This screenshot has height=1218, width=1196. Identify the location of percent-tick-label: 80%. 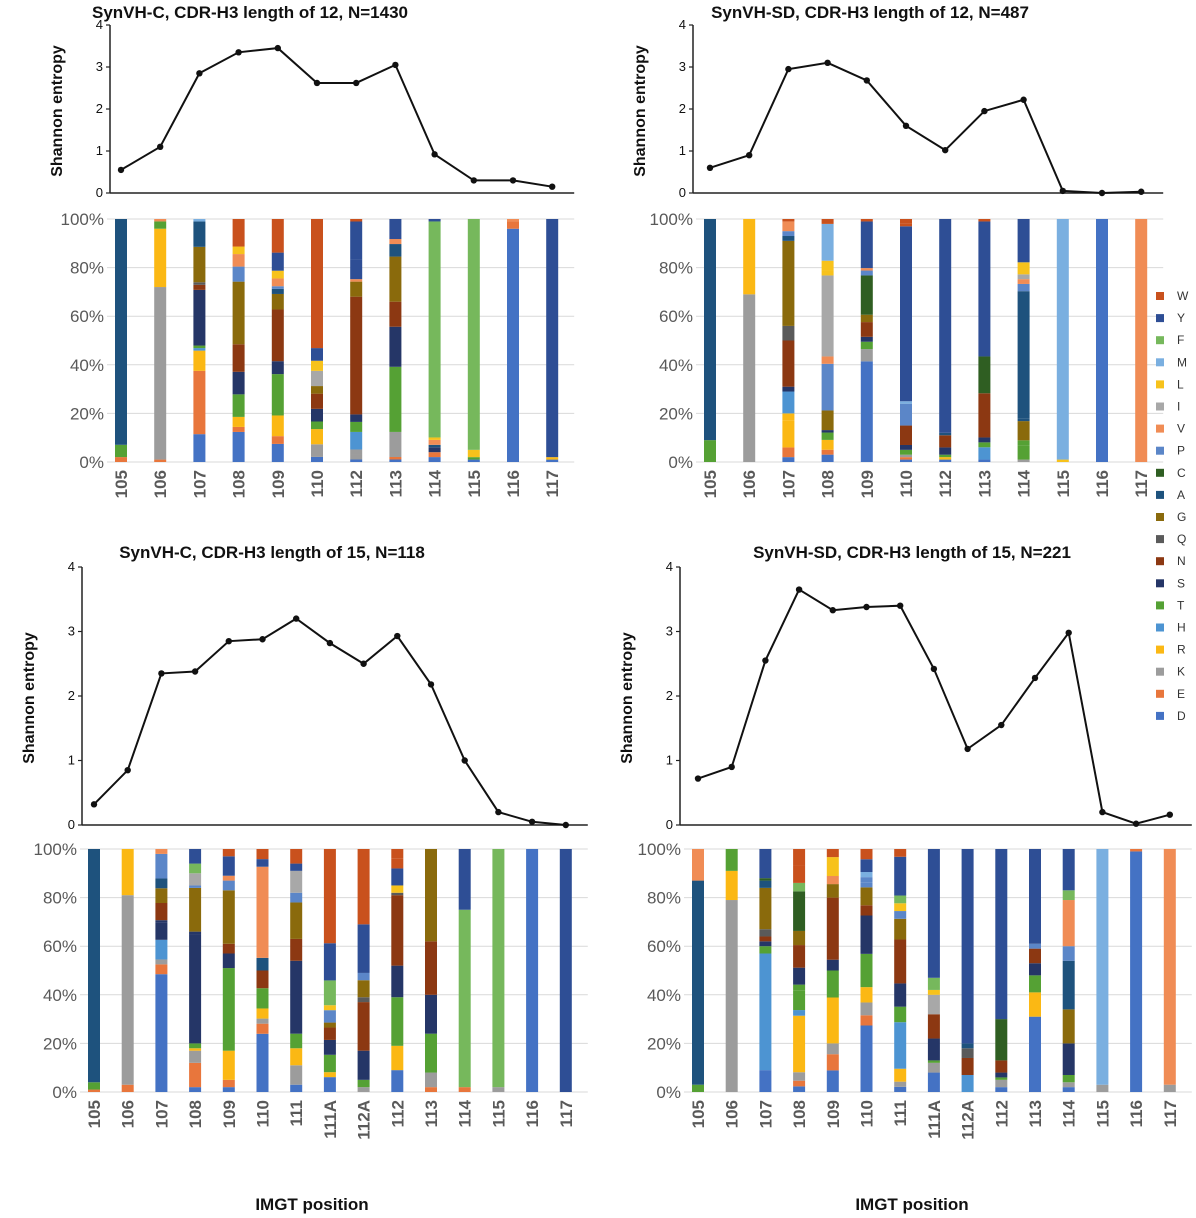
(676, 268).